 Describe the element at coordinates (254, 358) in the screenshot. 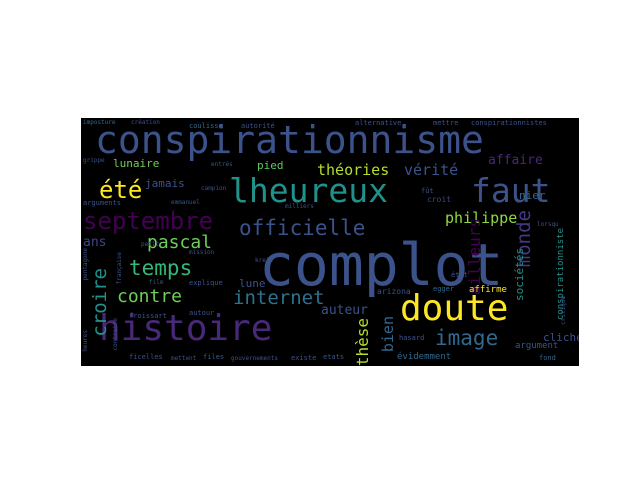

I see `word-gouvernements: gouvernements` at that location.